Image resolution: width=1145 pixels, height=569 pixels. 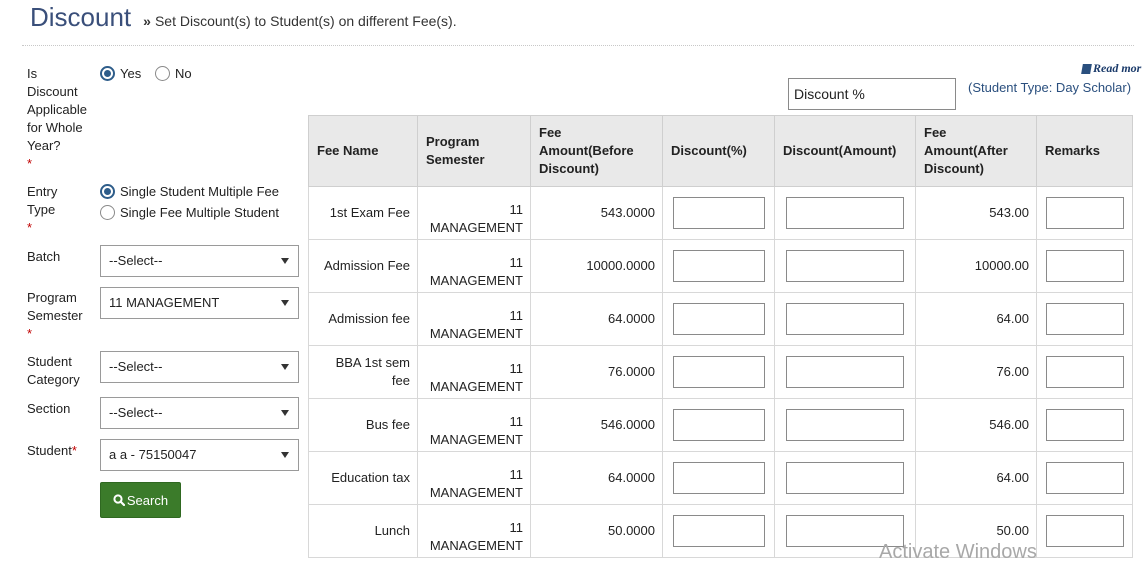 I want to click on col-fee-after: Fee Amount(After Discount), so click(x=976, y=151).